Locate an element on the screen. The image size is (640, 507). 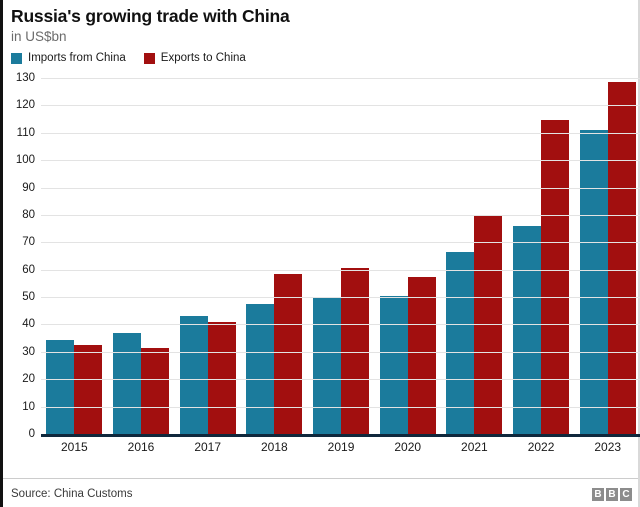
x-axis-tick-label: 2022 is located at coordinates (541, 447).